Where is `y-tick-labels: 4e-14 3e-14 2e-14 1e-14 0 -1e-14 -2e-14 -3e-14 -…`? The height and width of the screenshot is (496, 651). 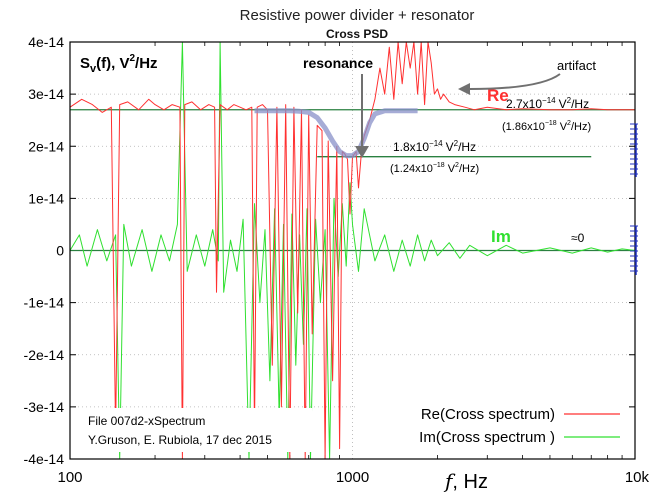 y-tick-labels: 4e-14 3e-14 2e-14 1e-14 0 -1e-14 -2e-14 -3e-14 -… is located at coordinates (44, 250).